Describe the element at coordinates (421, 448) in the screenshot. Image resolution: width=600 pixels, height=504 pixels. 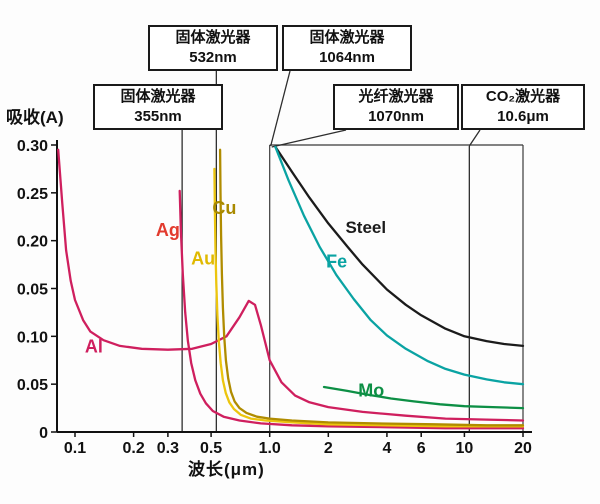
I see `x-tick-label: 6` at that location.